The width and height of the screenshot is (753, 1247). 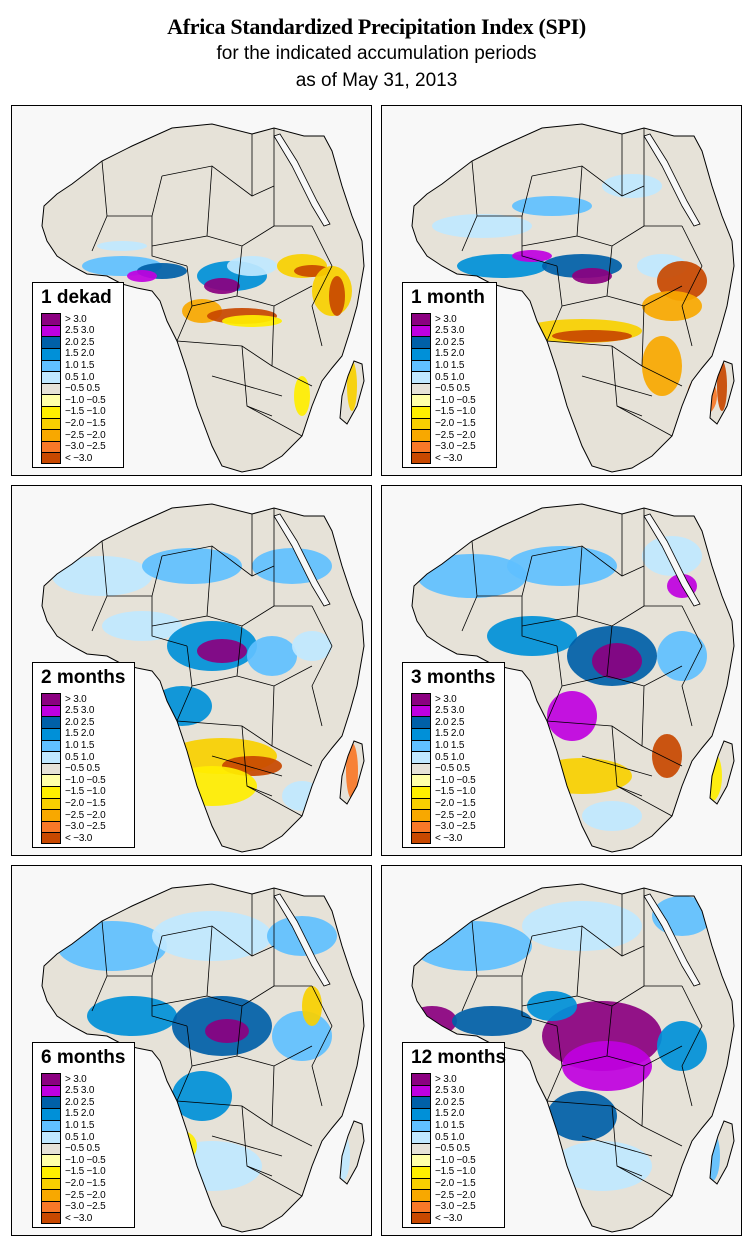 I want to click on legend-range-label: 0.5 1.0, so click(x=450, y=377).